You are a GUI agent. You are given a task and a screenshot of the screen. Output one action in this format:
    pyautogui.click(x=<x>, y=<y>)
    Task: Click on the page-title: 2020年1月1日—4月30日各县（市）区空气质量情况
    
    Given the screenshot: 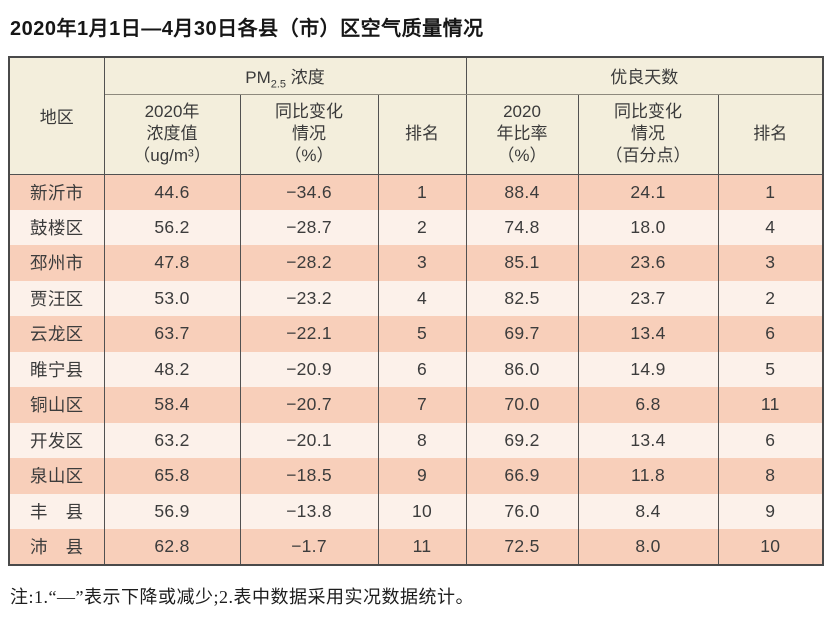 What is the action you would take?
    pyautogui.click(x=247, y=29)
    